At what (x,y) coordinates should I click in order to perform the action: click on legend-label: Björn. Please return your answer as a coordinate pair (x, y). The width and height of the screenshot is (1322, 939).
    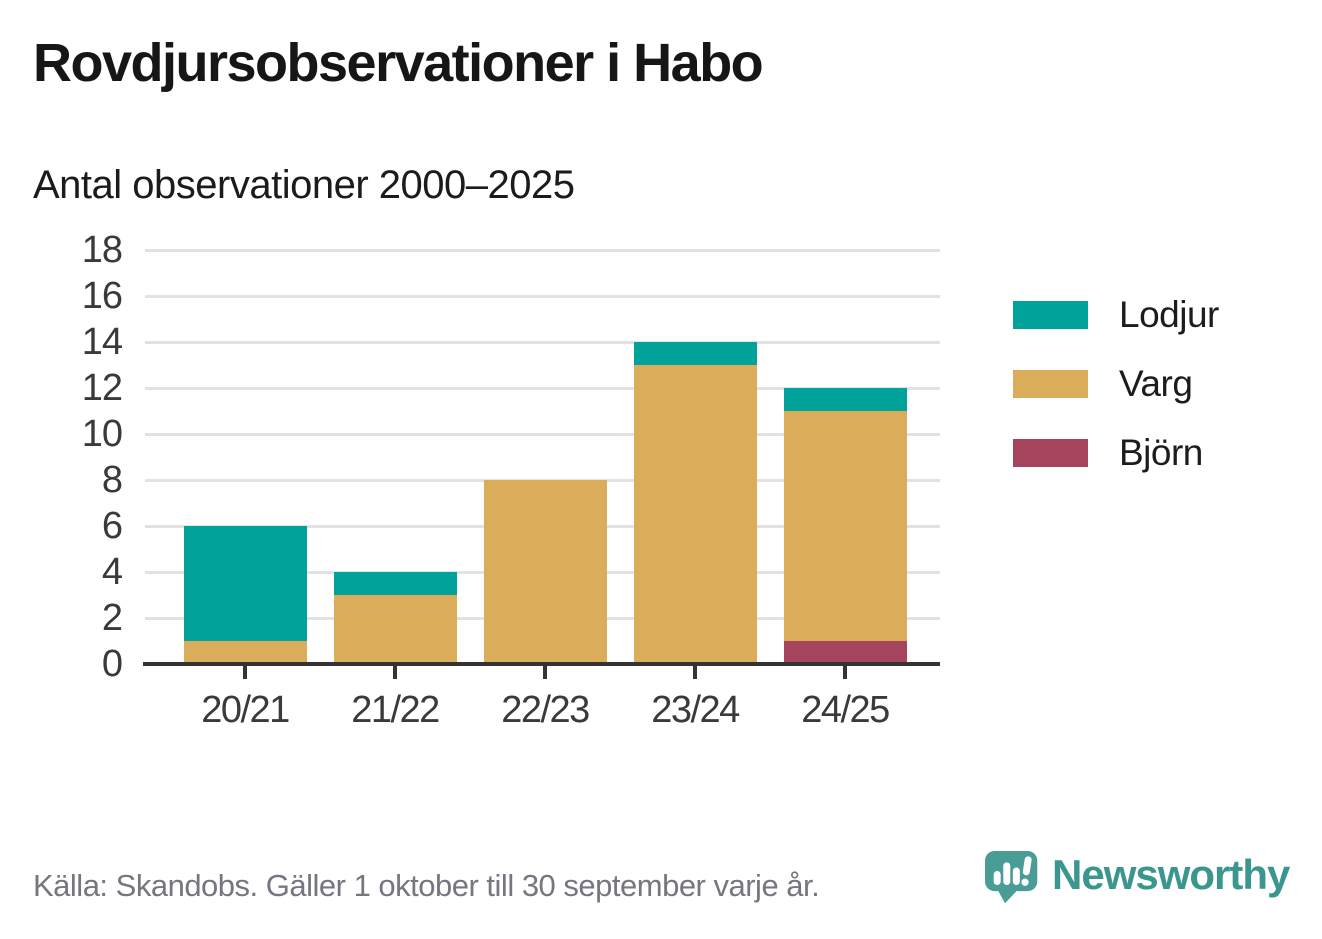
    Looking at the image, I should click on (1161, 452).